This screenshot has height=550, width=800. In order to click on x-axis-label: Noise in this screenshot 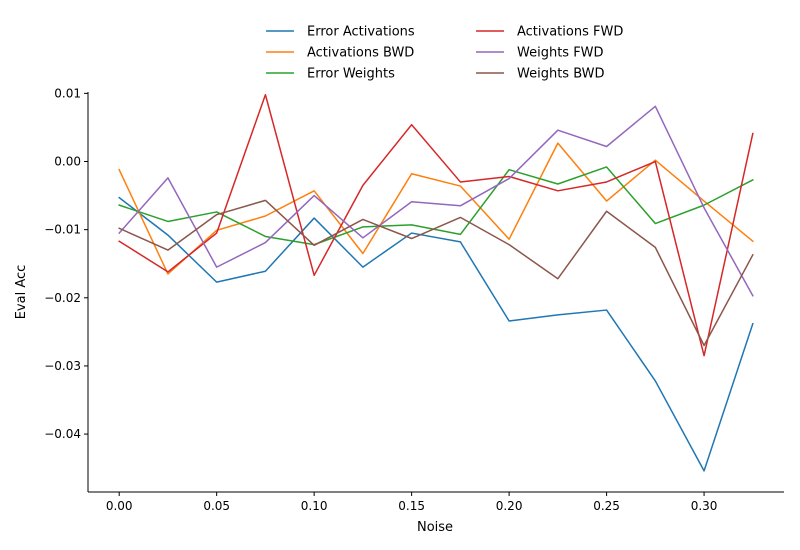, I will do `click(435, 527)`.